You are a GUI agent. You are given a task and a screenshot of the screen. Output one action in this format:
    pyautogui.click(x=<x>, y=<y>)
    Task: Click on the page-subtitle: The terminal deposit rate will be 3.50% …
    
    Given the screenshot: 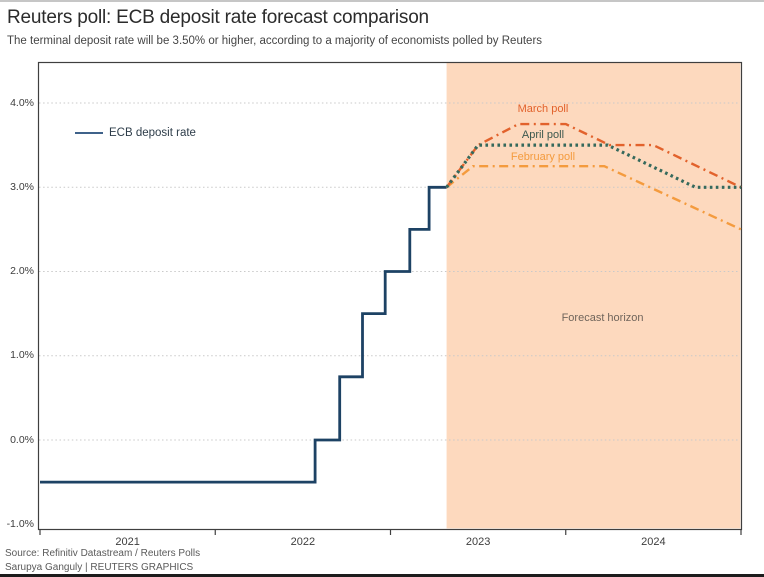 What is the action you would take?
    pyautogui.click(x=275, y=41)
    